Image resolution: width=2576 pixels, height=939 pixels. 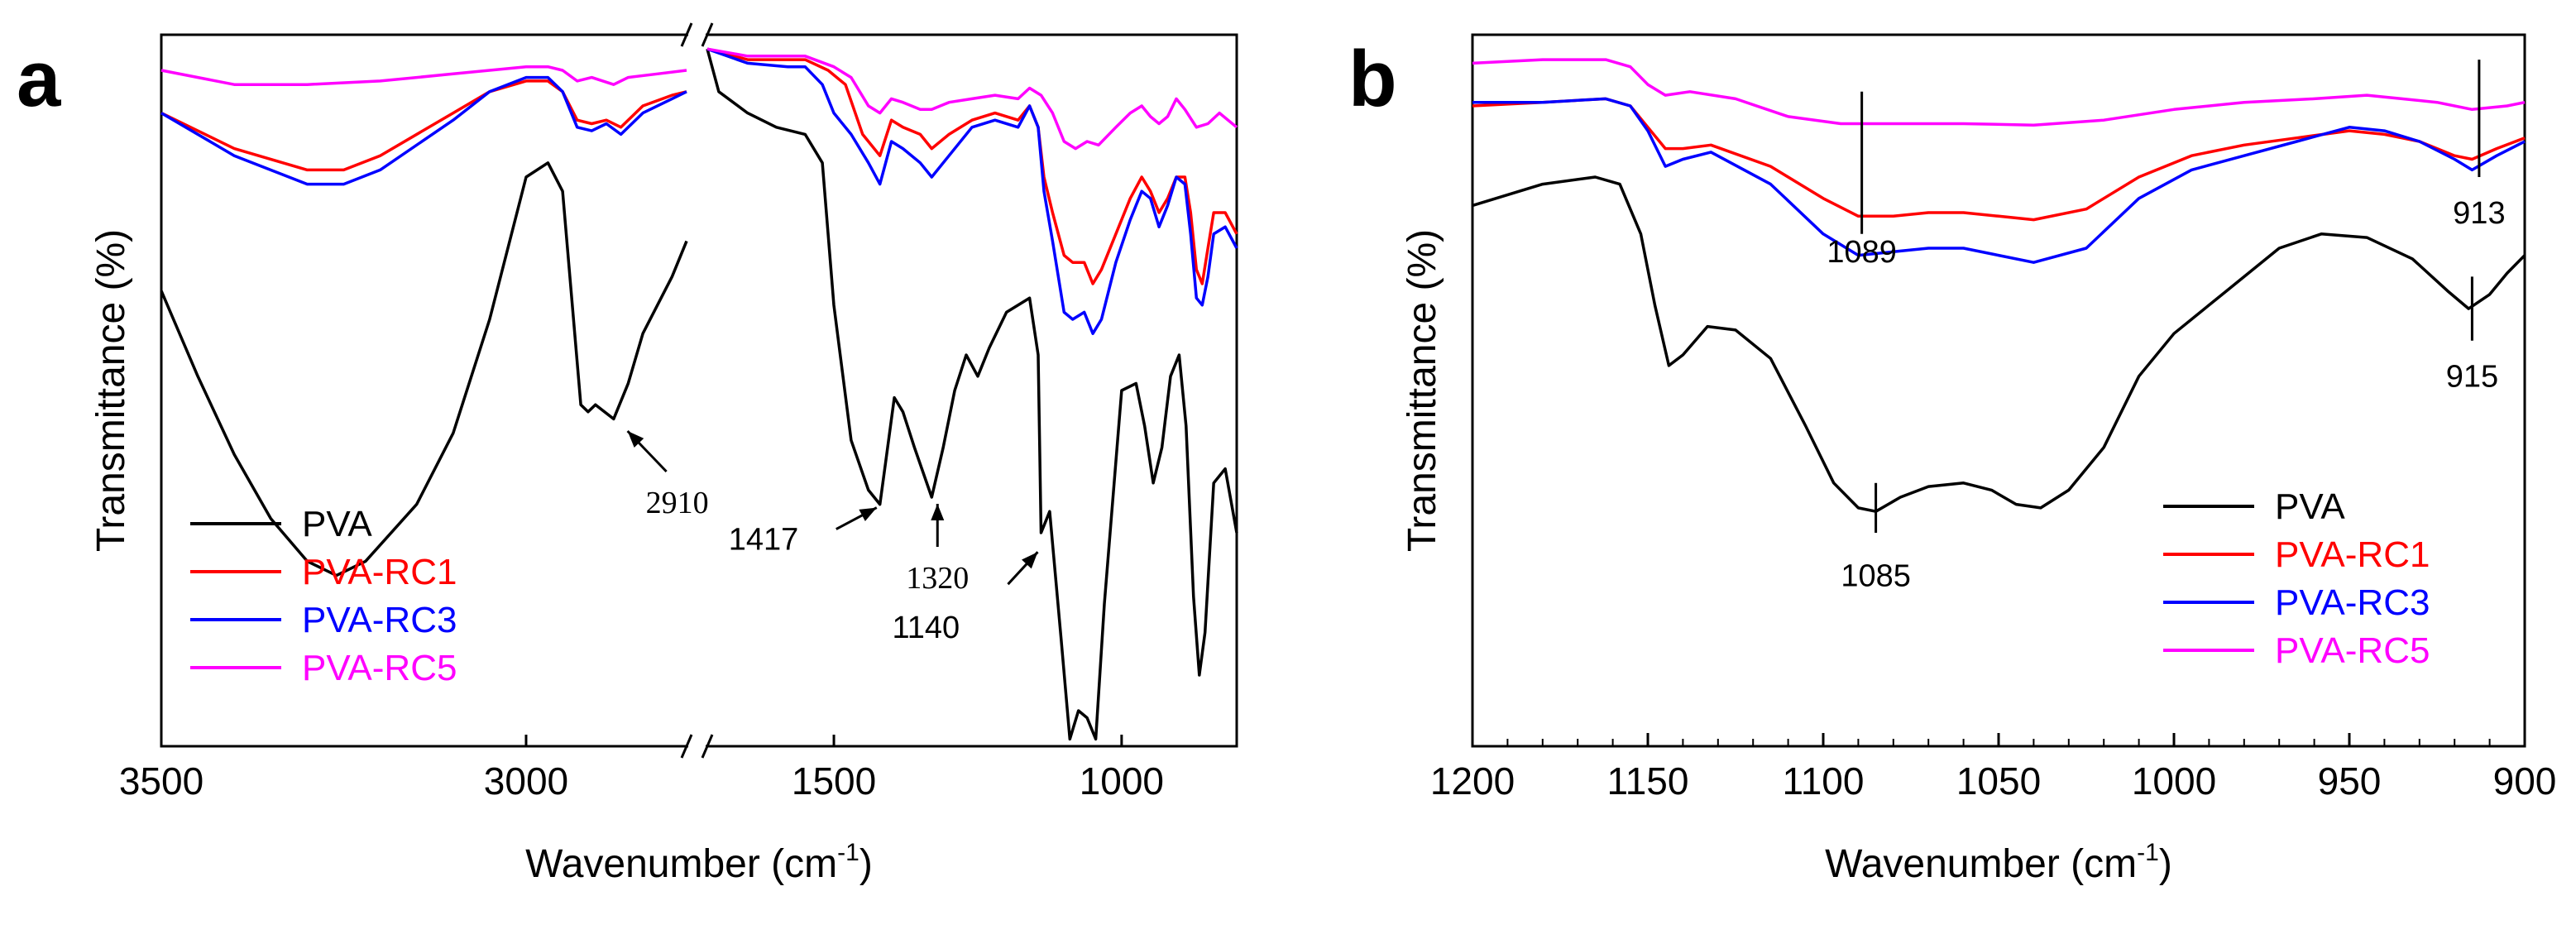 What do you see at coordinates (866, 864) in the screenshot?
I see `panel-a-xlabel-tail: )` at bounding box center [866, 864].